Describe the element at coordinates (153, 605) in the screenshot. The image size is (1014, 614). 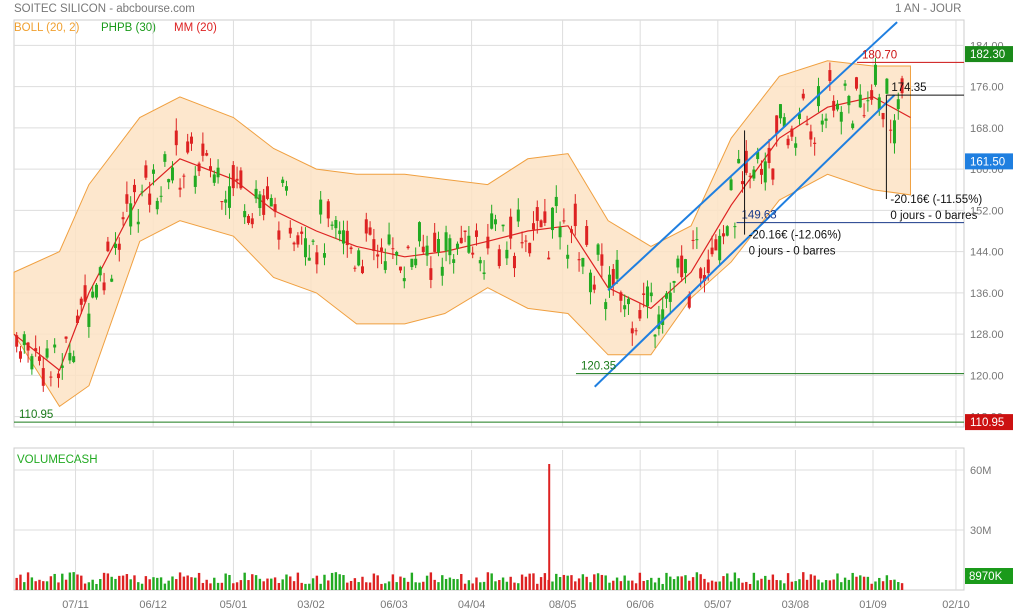
I see `x-tick-label: 06/12` at that location.